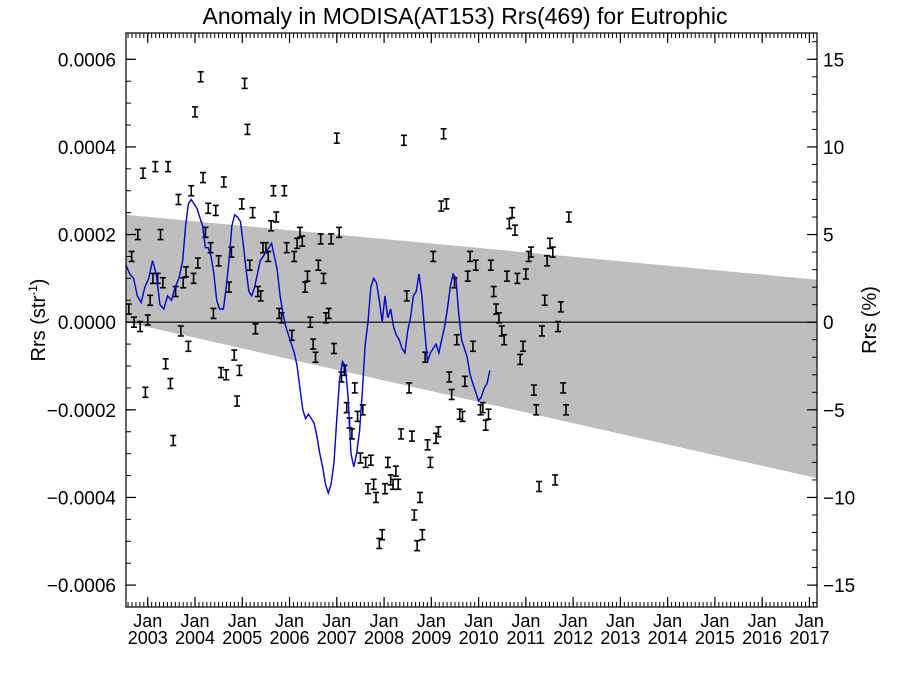 This screenshot has width=900, height=675. I want to click on x-tick-year: 2009, so click(431, 638).